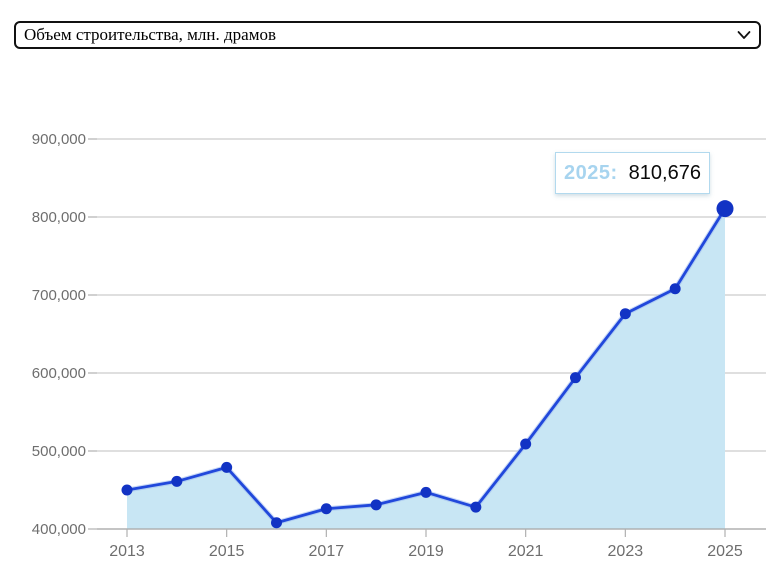 The height and width of the screenshot is (576, 773). Describe the element at coordinates (476, 507) in the screenshot. I see `data-point-2020` at that location.